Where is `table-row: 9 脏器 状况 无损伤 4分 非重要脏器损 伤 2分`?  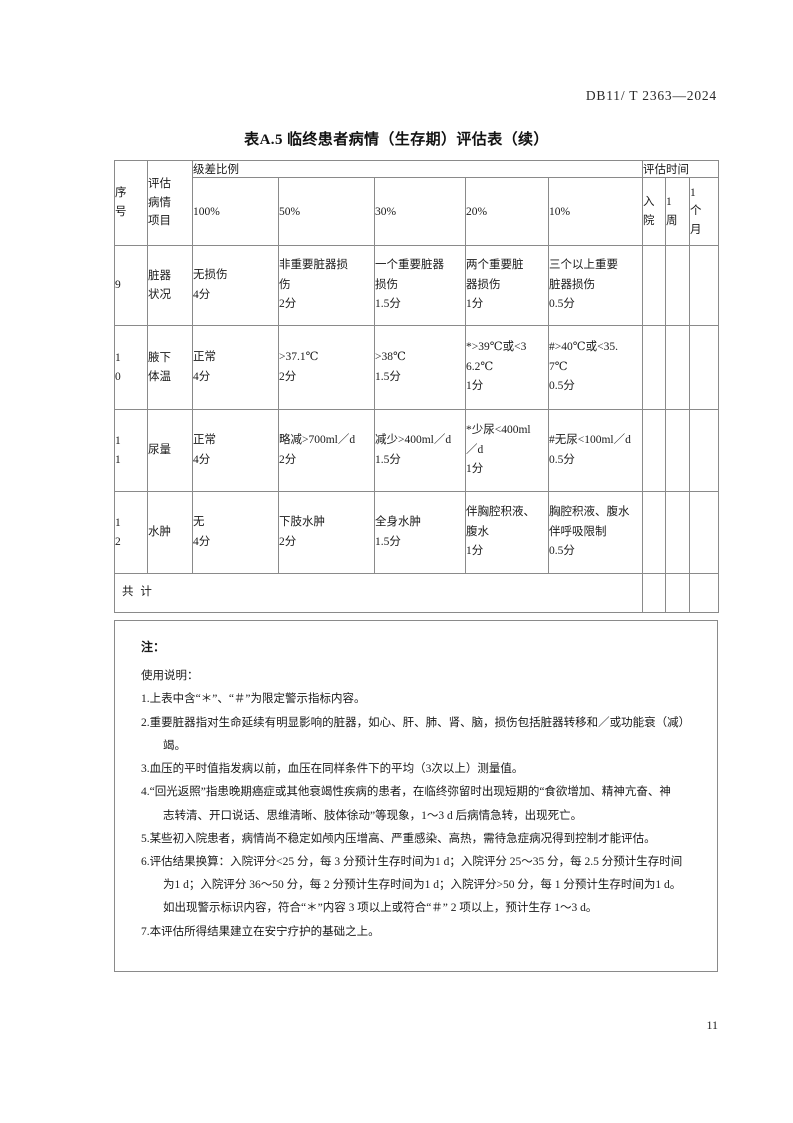
table-row: 9 脏器 状况 无损伤 4分 非重要脏器损 伤 2分 is located at coordinates (417, 285).